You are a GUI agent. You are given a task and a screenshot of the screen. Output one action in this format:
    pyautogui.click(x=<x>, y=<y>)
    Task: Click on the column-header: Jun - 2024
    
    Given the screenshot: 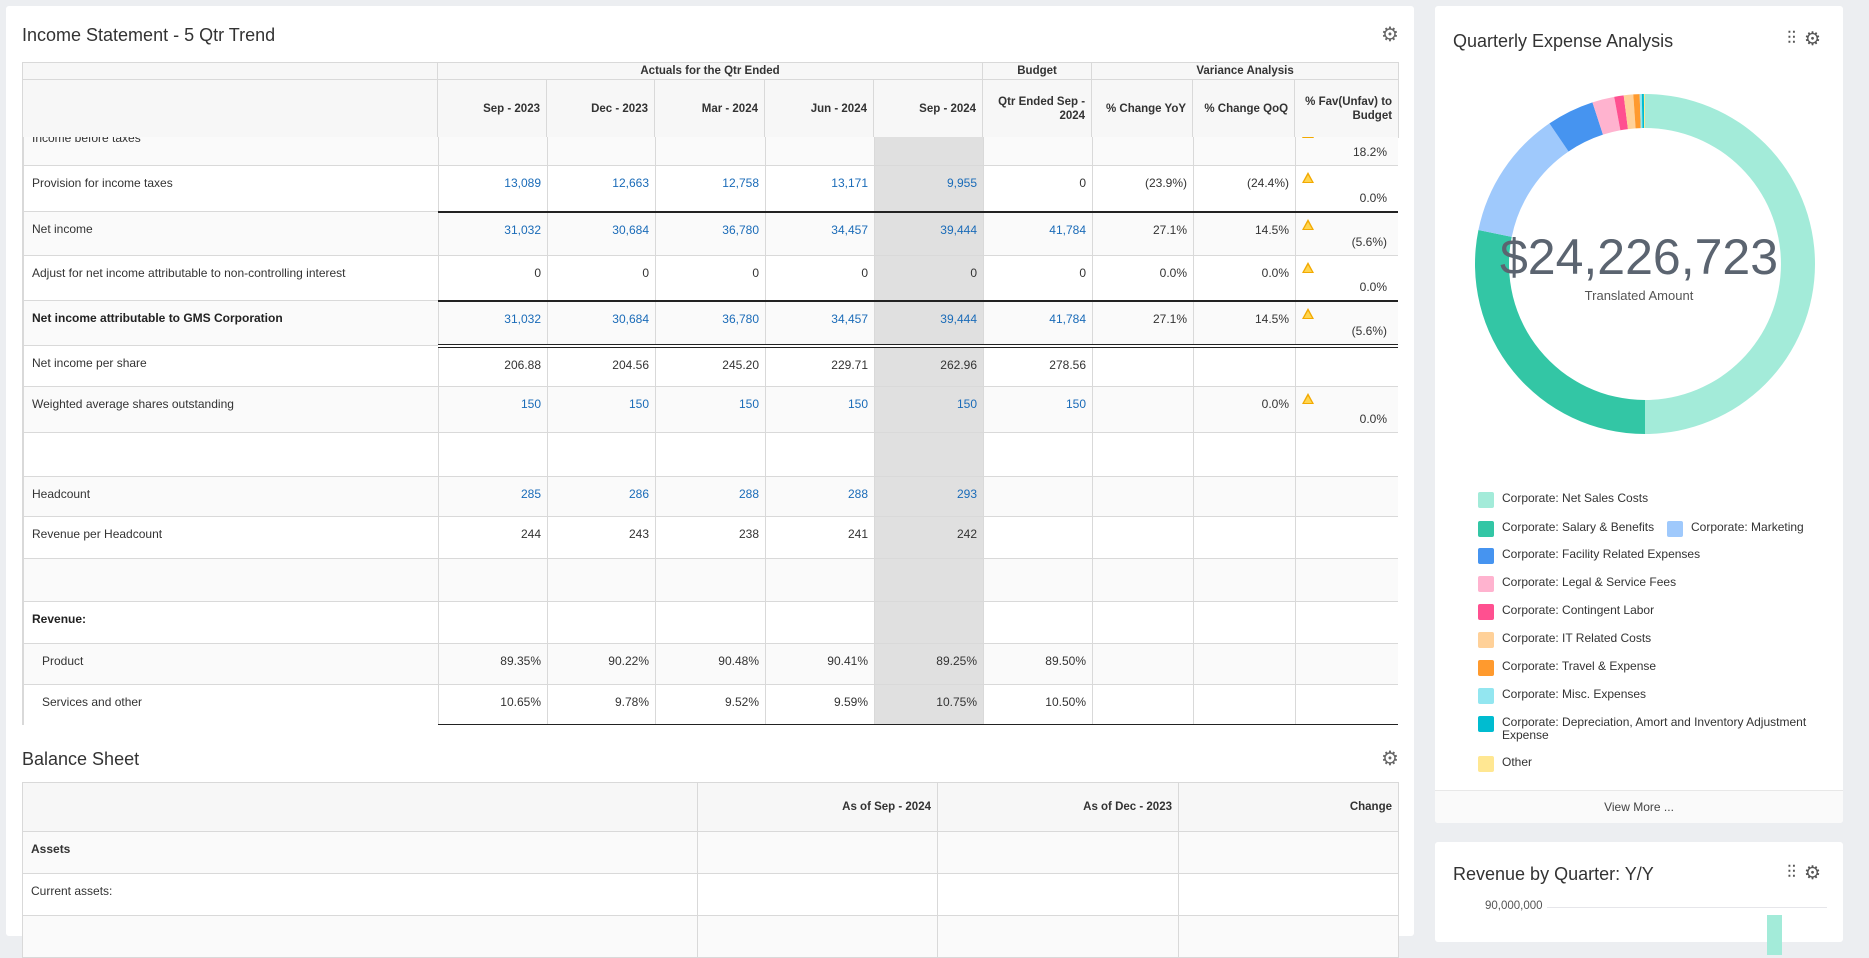 What is the action you would take?
    pyautogui.click(x=819, y=108)
    